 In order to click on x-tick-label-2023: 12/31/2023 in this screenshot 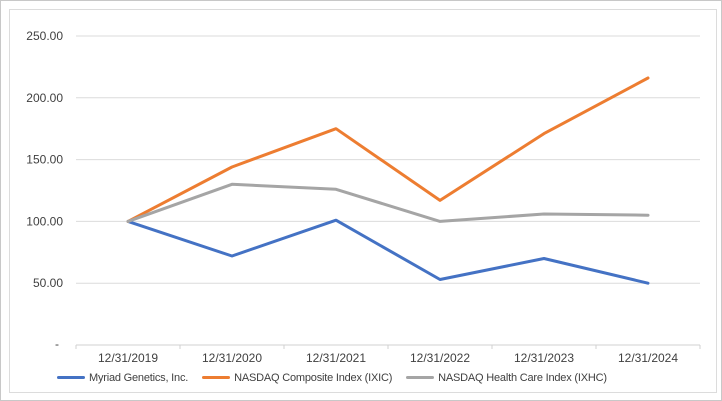, I will do `click(544, 358)`.